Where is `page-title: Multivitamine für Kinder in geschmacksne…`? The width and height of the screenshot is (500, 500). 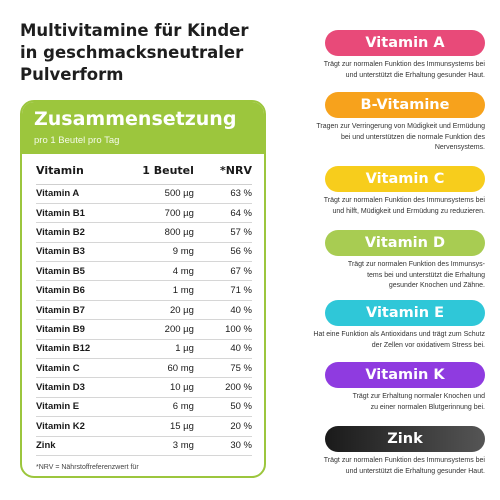 page-title: Multivitamine für Kinder in geschmacksne… is located at coordinates (134, 52).